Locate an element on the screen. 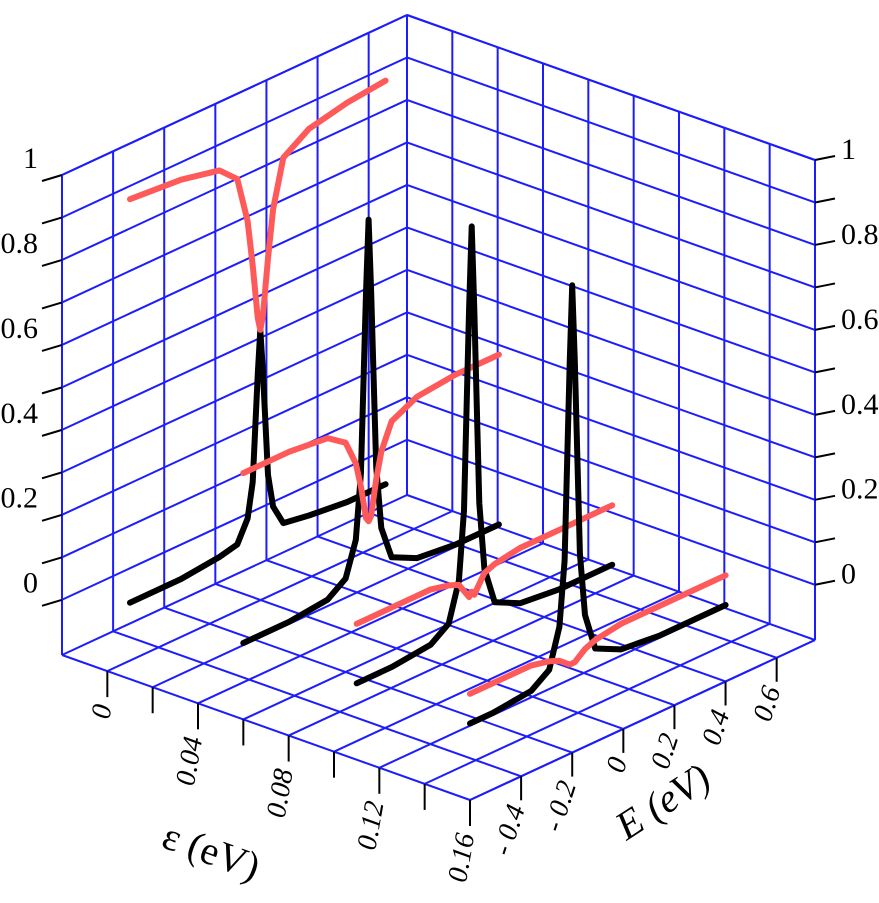  x-axis-label: ε (eV) is located at coordinates (211, 851).